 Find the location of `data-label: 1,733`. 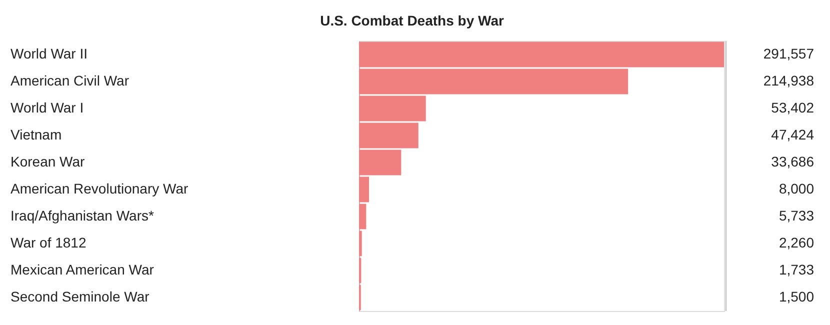

data-label: 1,733 is located at coordinates (796, 270).